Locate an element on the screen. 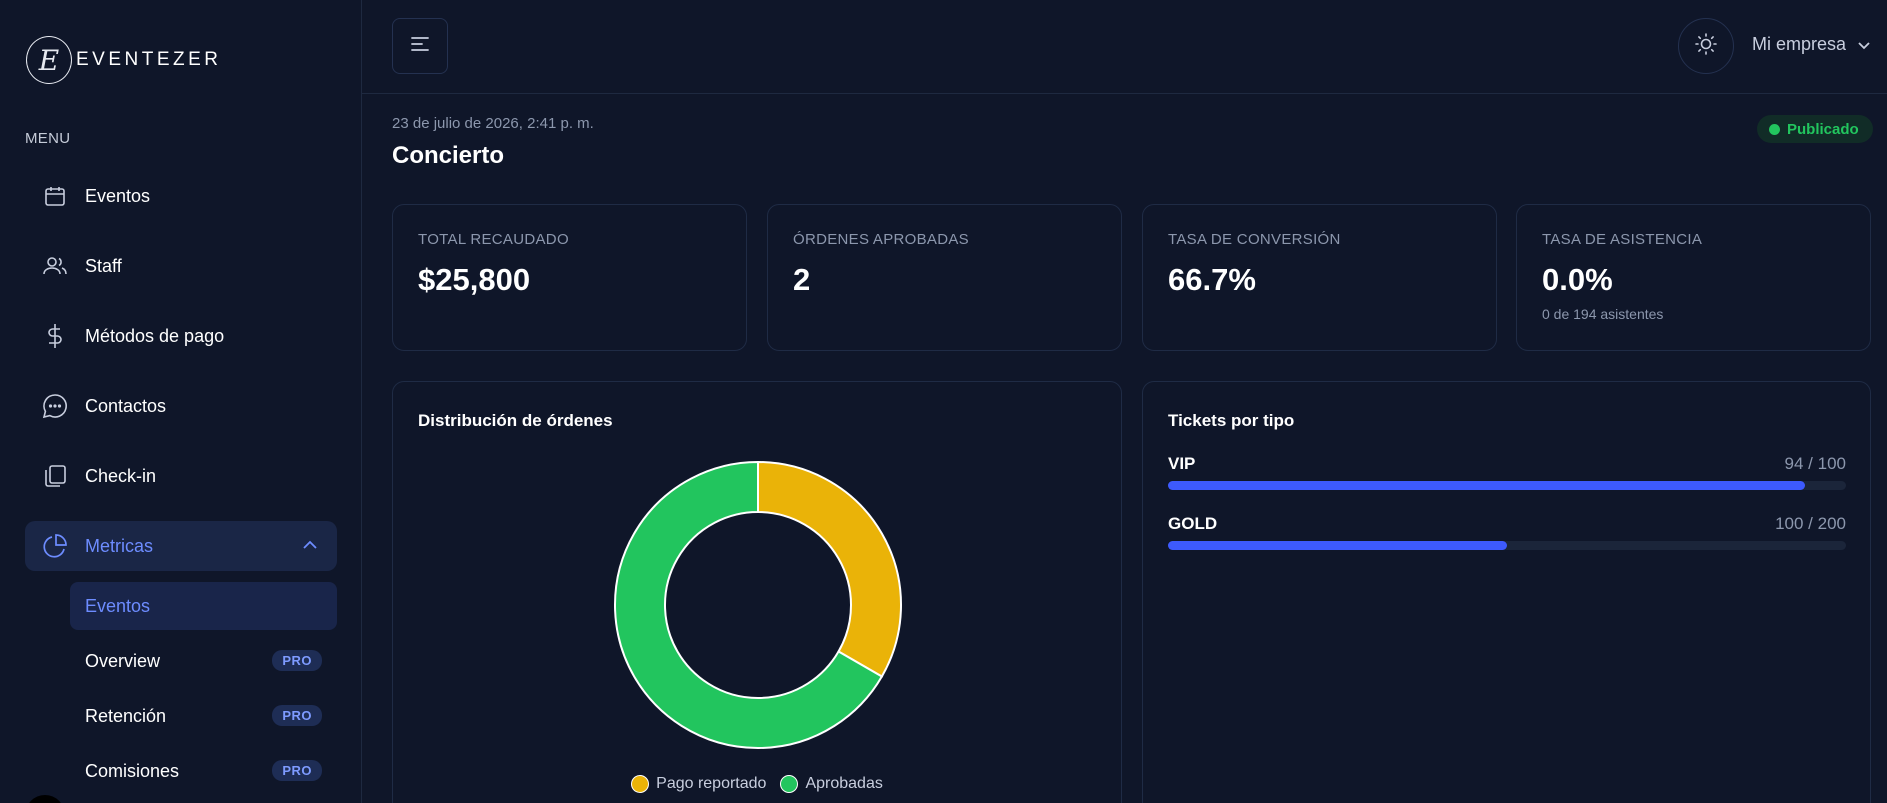 The width and height of the screenshot is (1887, 803). company-label: Mi empresa is located at coordinates (1799, 44).